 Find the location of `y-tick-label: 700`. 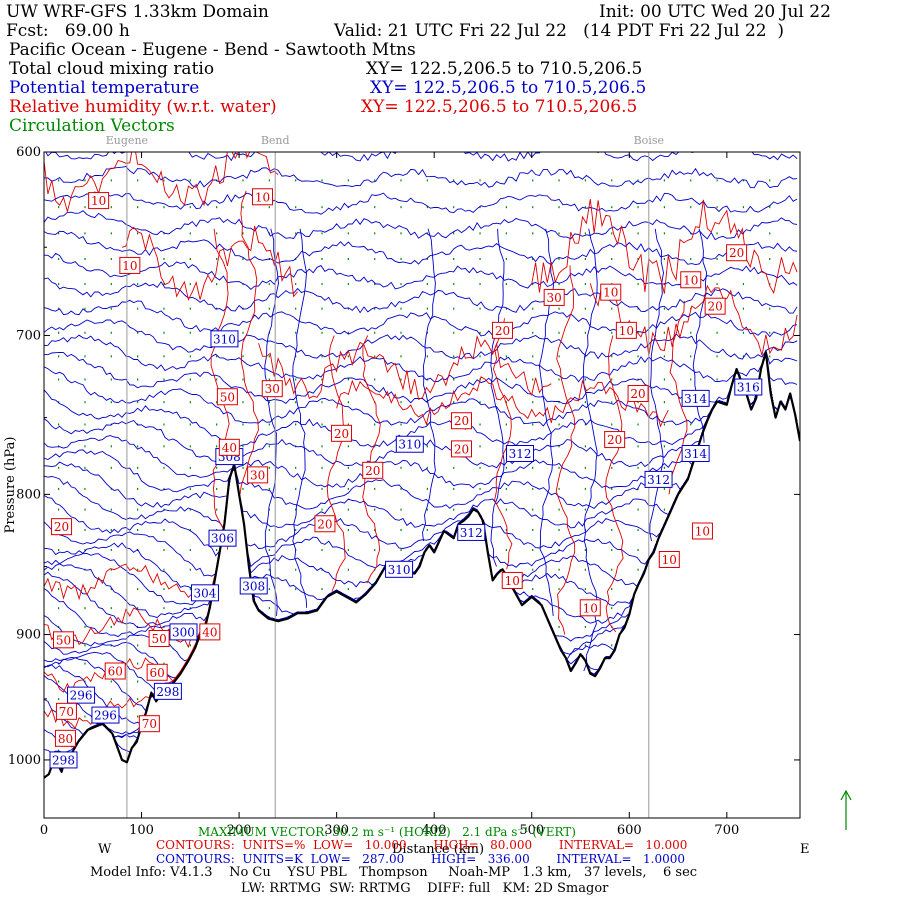

y-tick-label: 700 is located at coordinates (28, 335).